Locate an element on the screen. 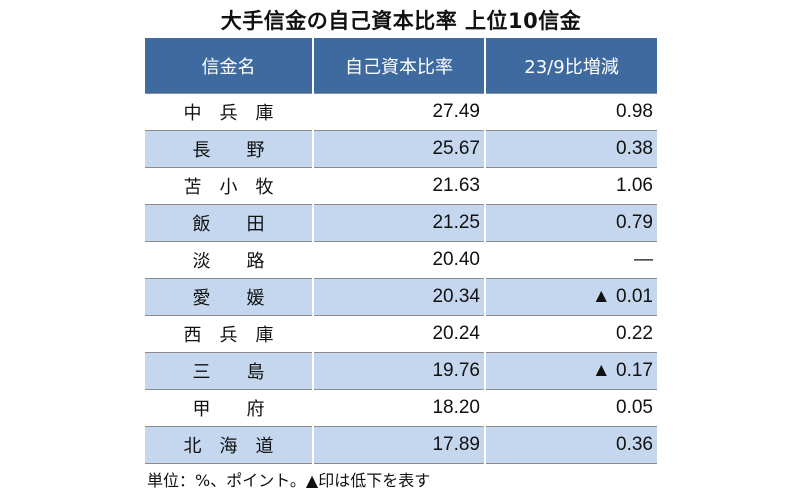 The height and width of the screenshot is (500, 800). table-row: 甲 府 18.20 0.05 is located at coordinates (401, 408).